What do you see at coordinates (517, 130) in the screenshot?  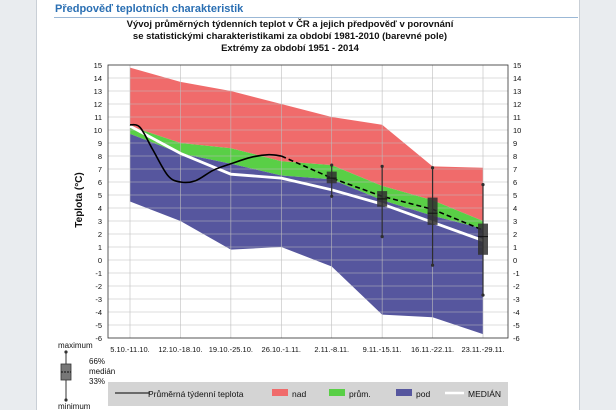 I see `y-tick-right-10: 10` at bounding box center [517, 130].